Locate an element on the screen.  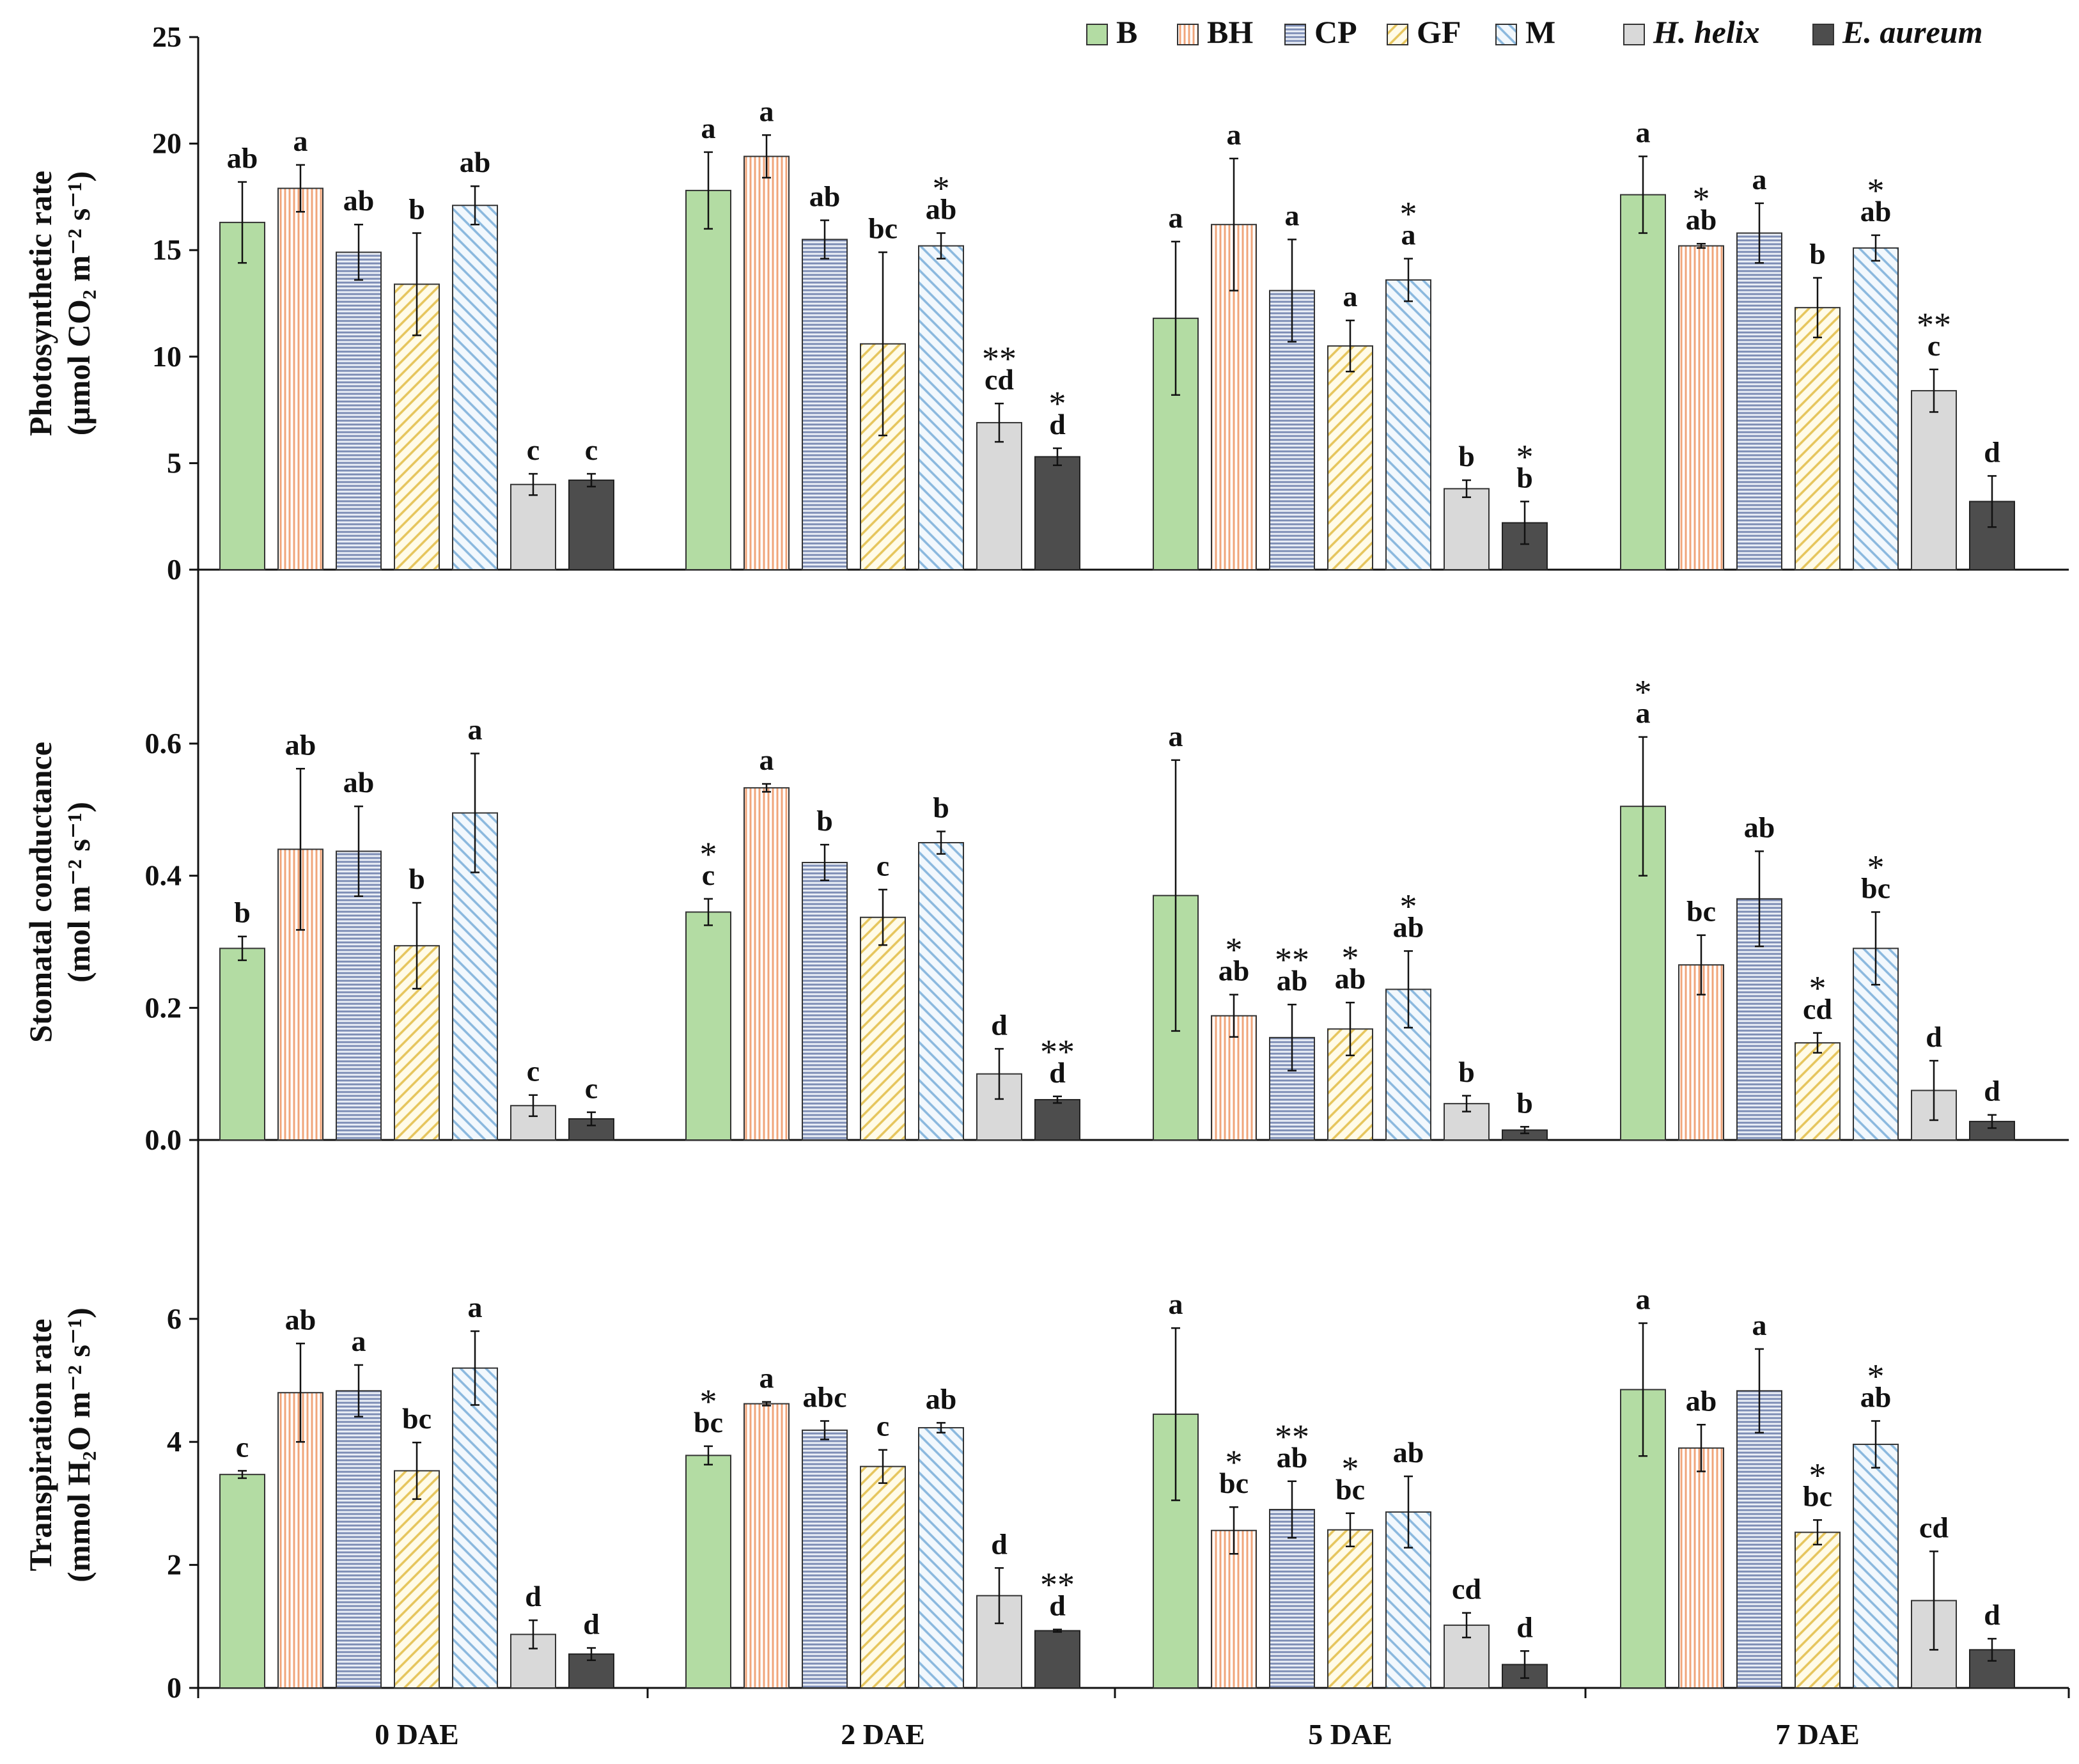
legend-item-gf: GF is located at coordinates (1424, 32).